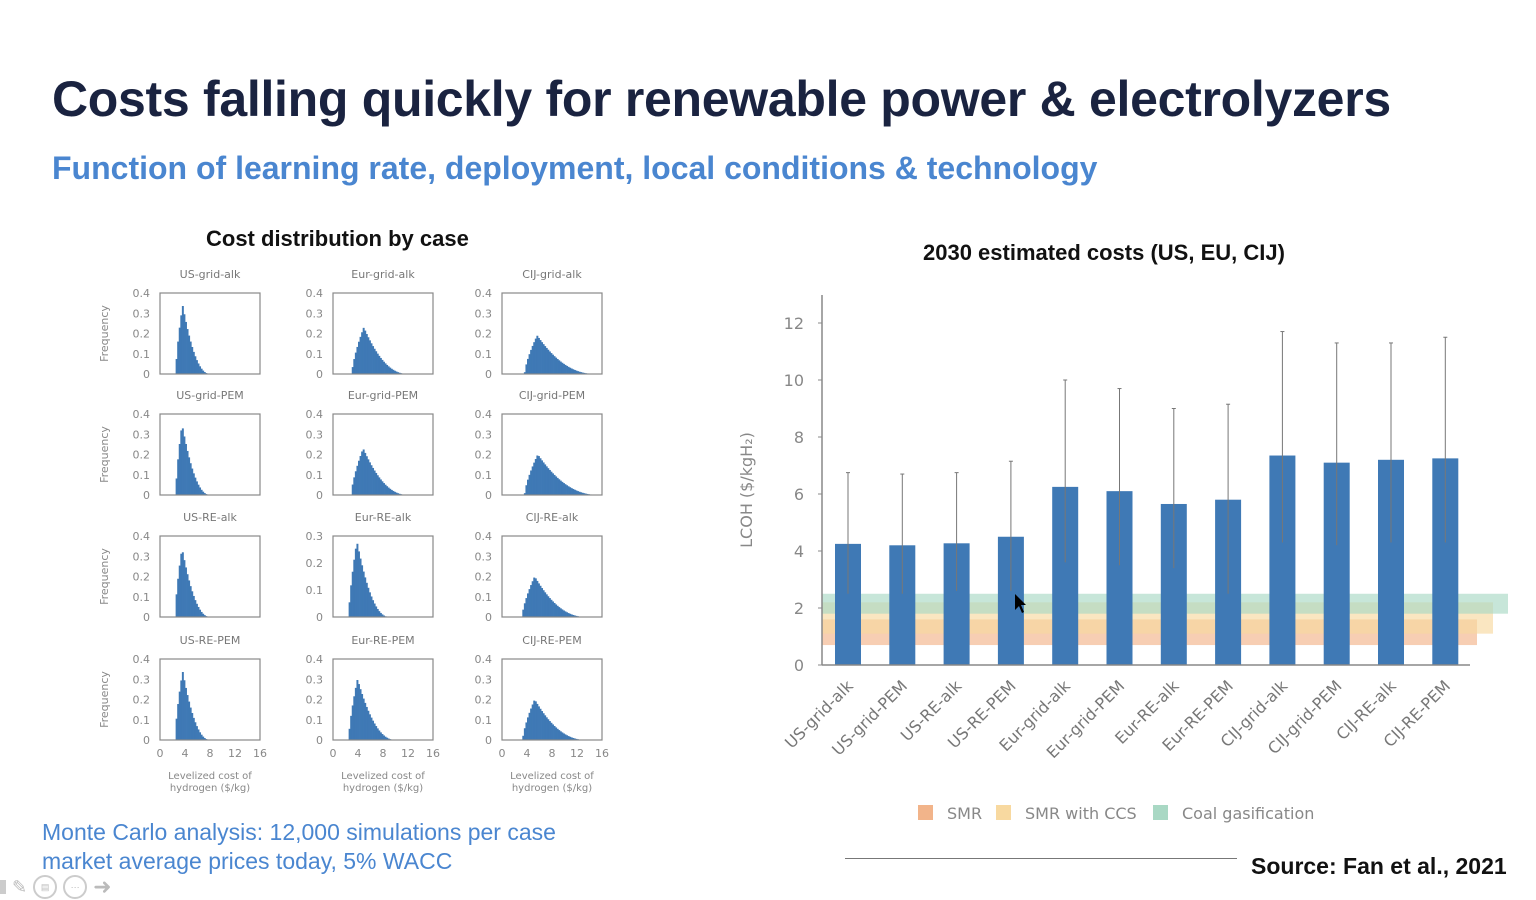 The height and width of the screenshot is (900, 1536). I want to click on y-tick-label: 8, so click(799, 437).